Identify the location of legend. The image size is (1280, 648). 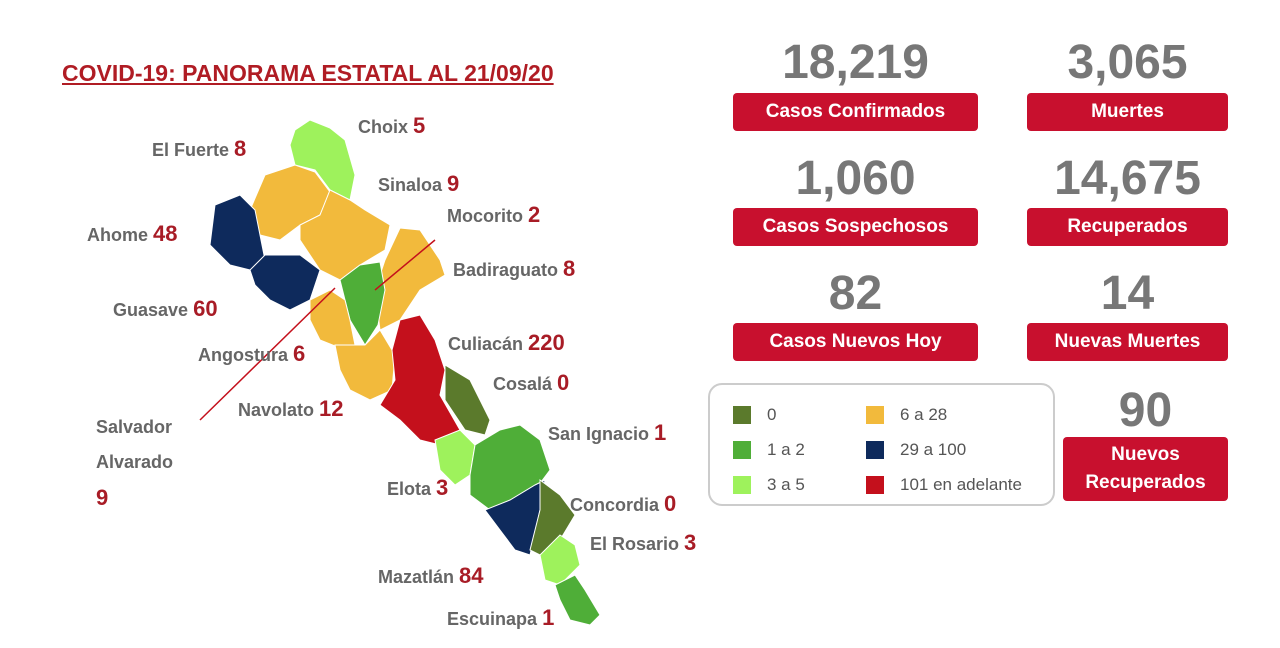
(881, 444).